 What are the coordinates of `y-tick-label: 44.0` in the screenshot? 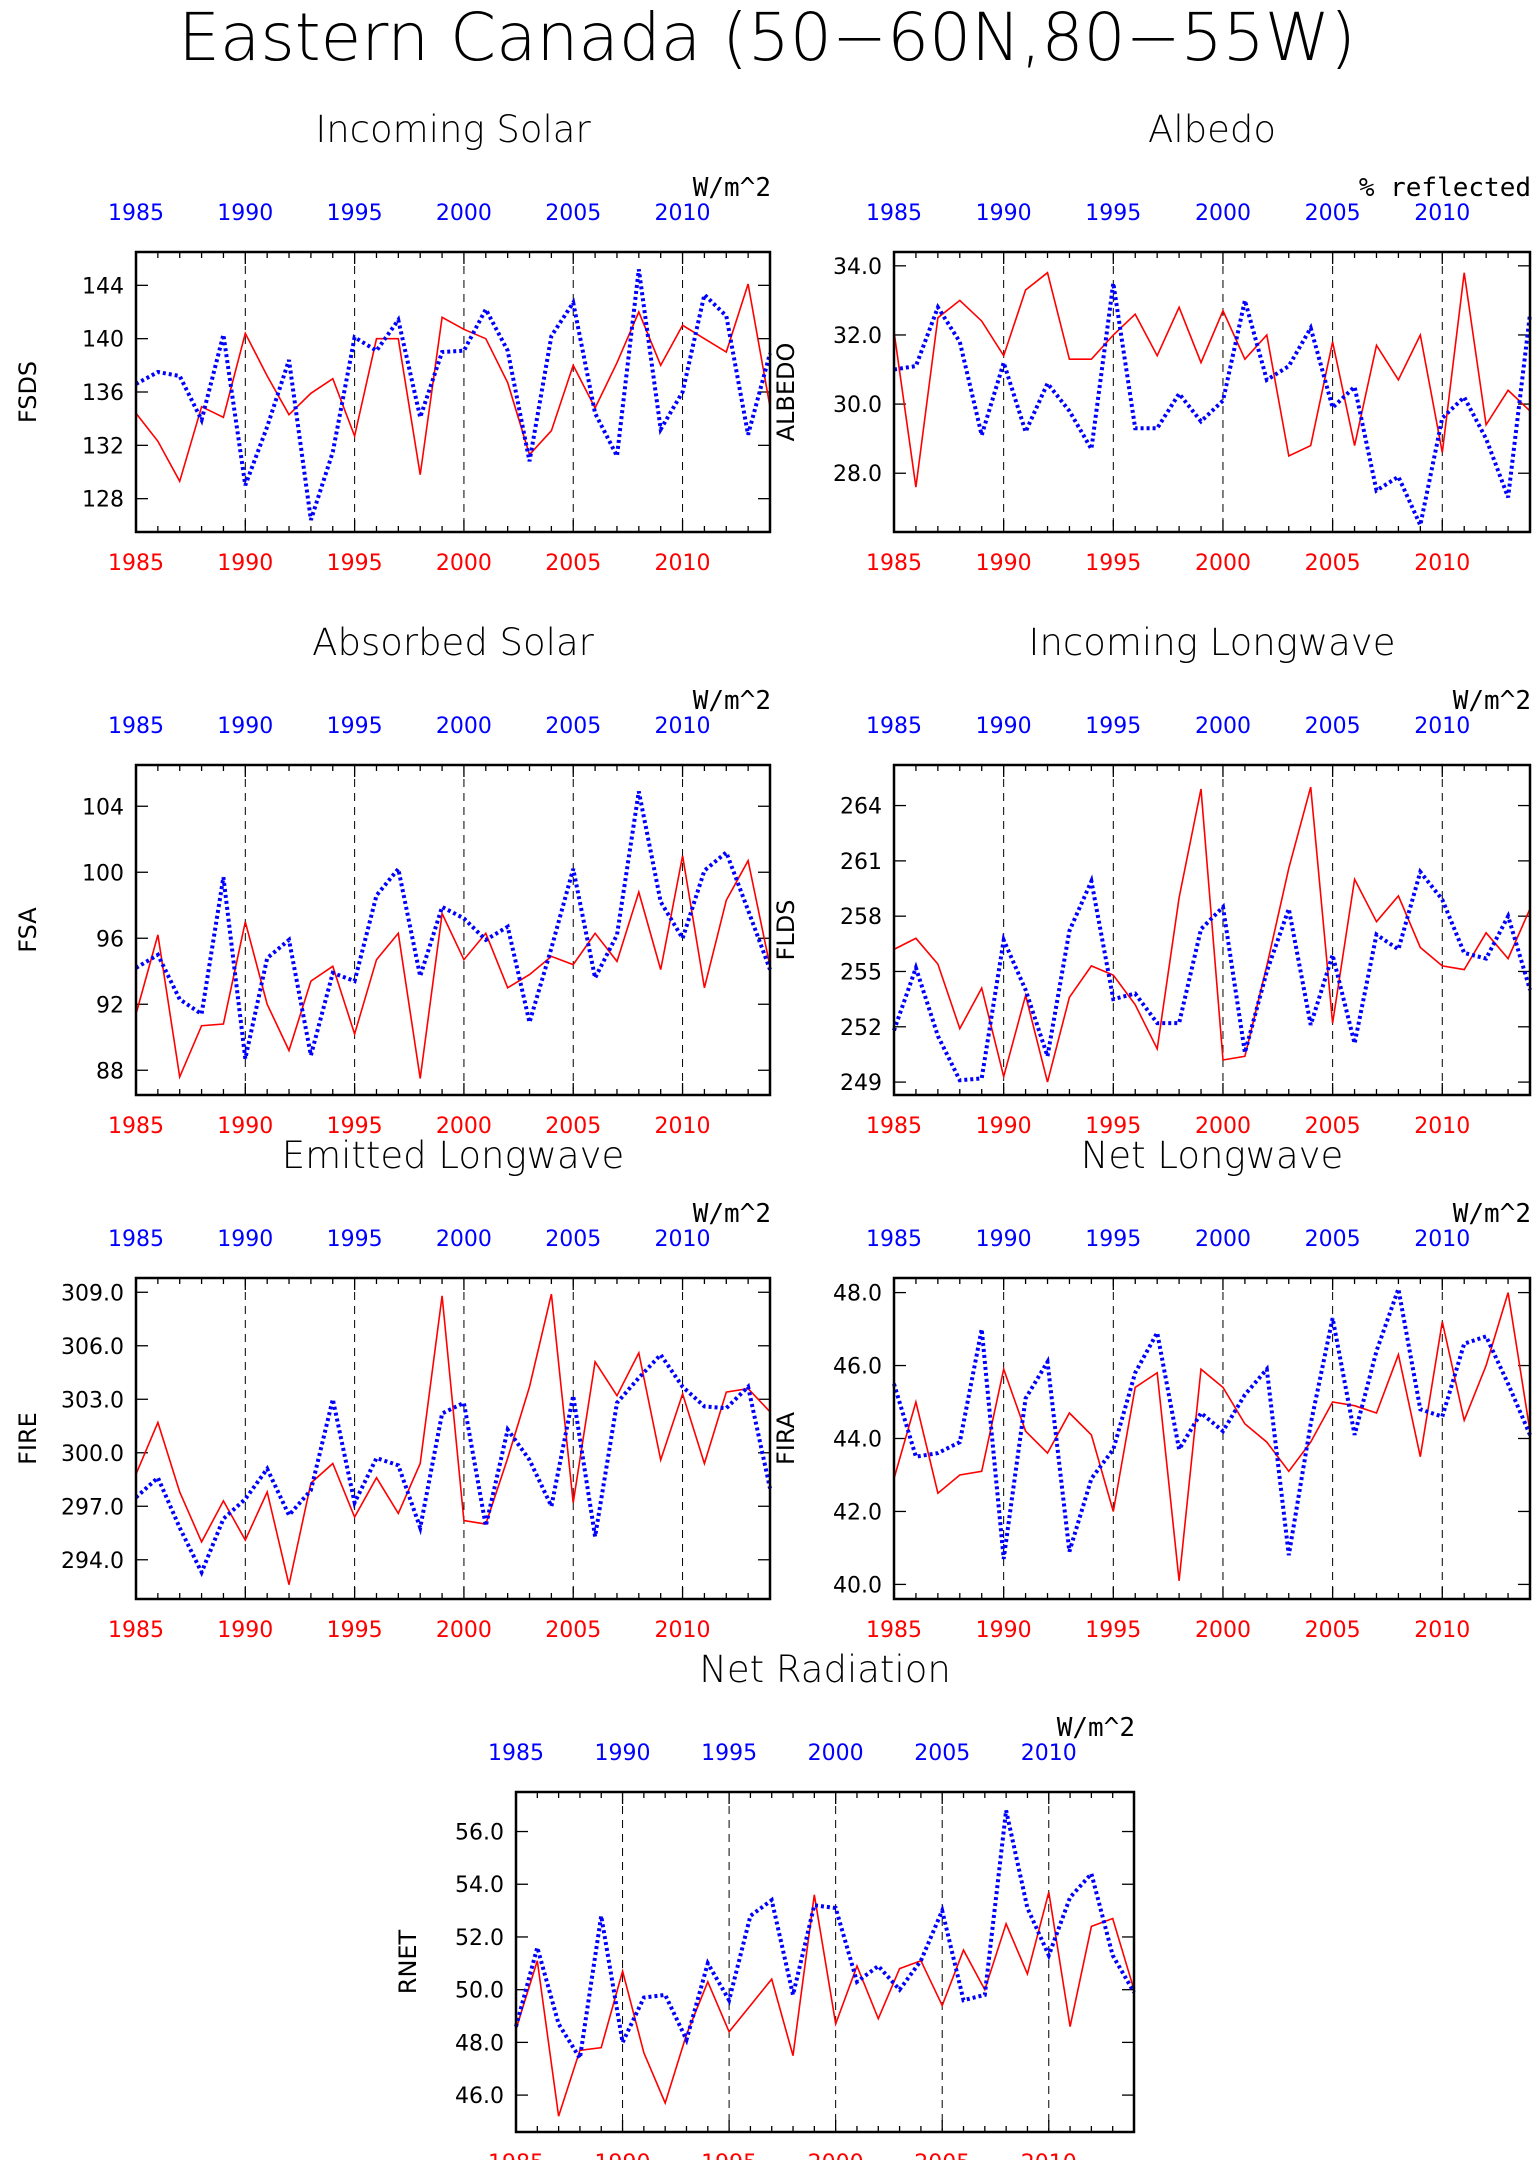 It's located at (857, 1440).